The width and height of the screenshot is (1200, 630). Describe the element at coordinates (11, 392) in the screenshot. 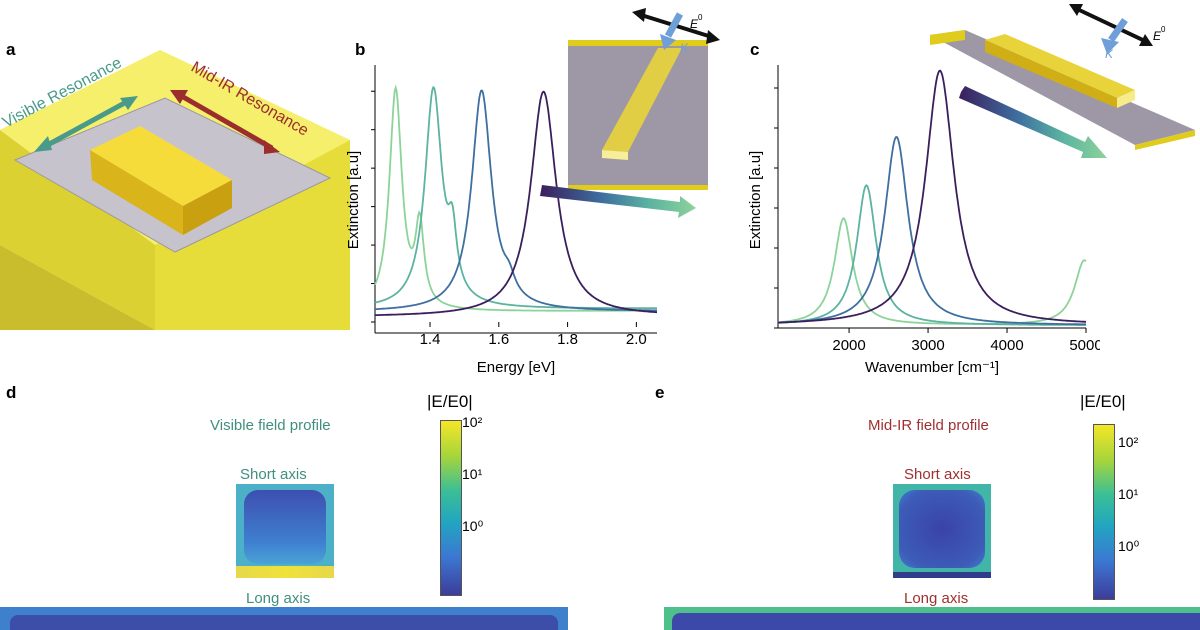

I see `panel-d-letter: d` at that location.